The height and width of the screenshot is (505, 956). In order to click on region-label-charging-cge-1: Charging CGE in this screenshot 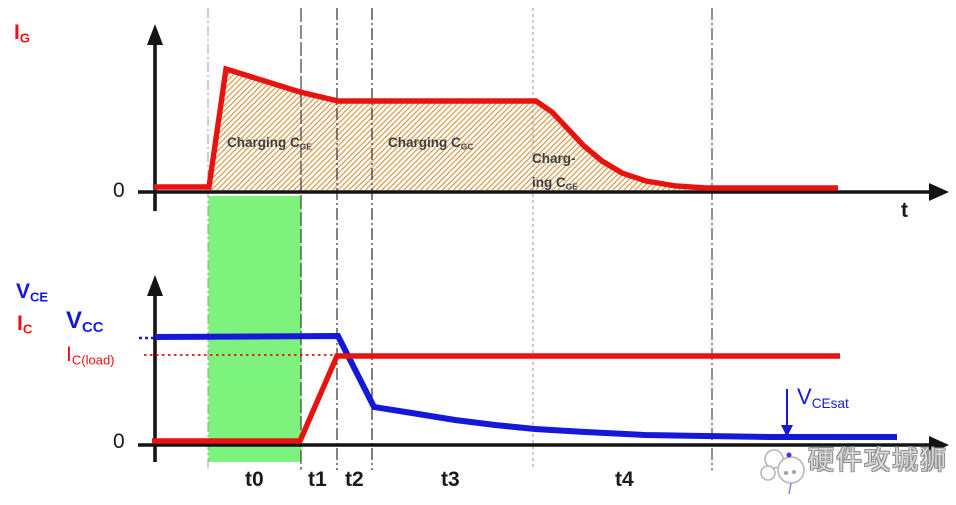, I will do `click(269, 143)`.